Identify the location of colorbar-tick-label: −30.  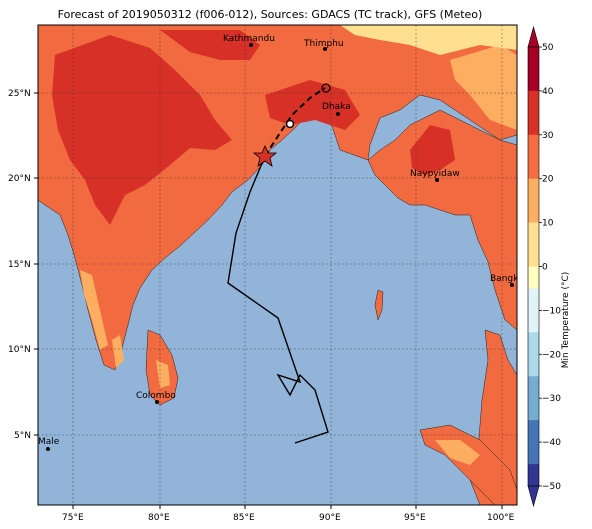
(551, 399).